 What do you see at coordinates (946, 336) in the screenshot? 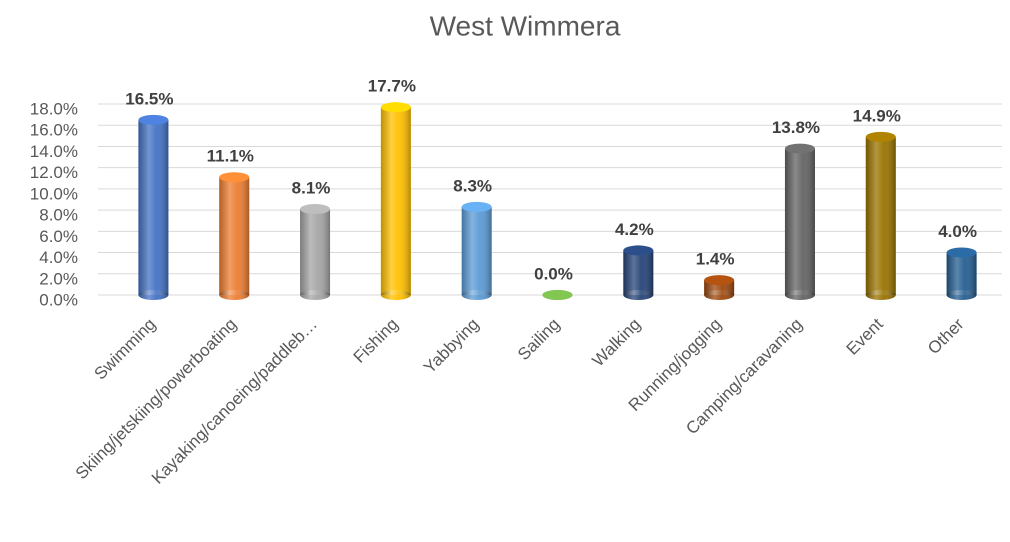
I see `x-tick-label: Other` at bounding box center [946, 336].